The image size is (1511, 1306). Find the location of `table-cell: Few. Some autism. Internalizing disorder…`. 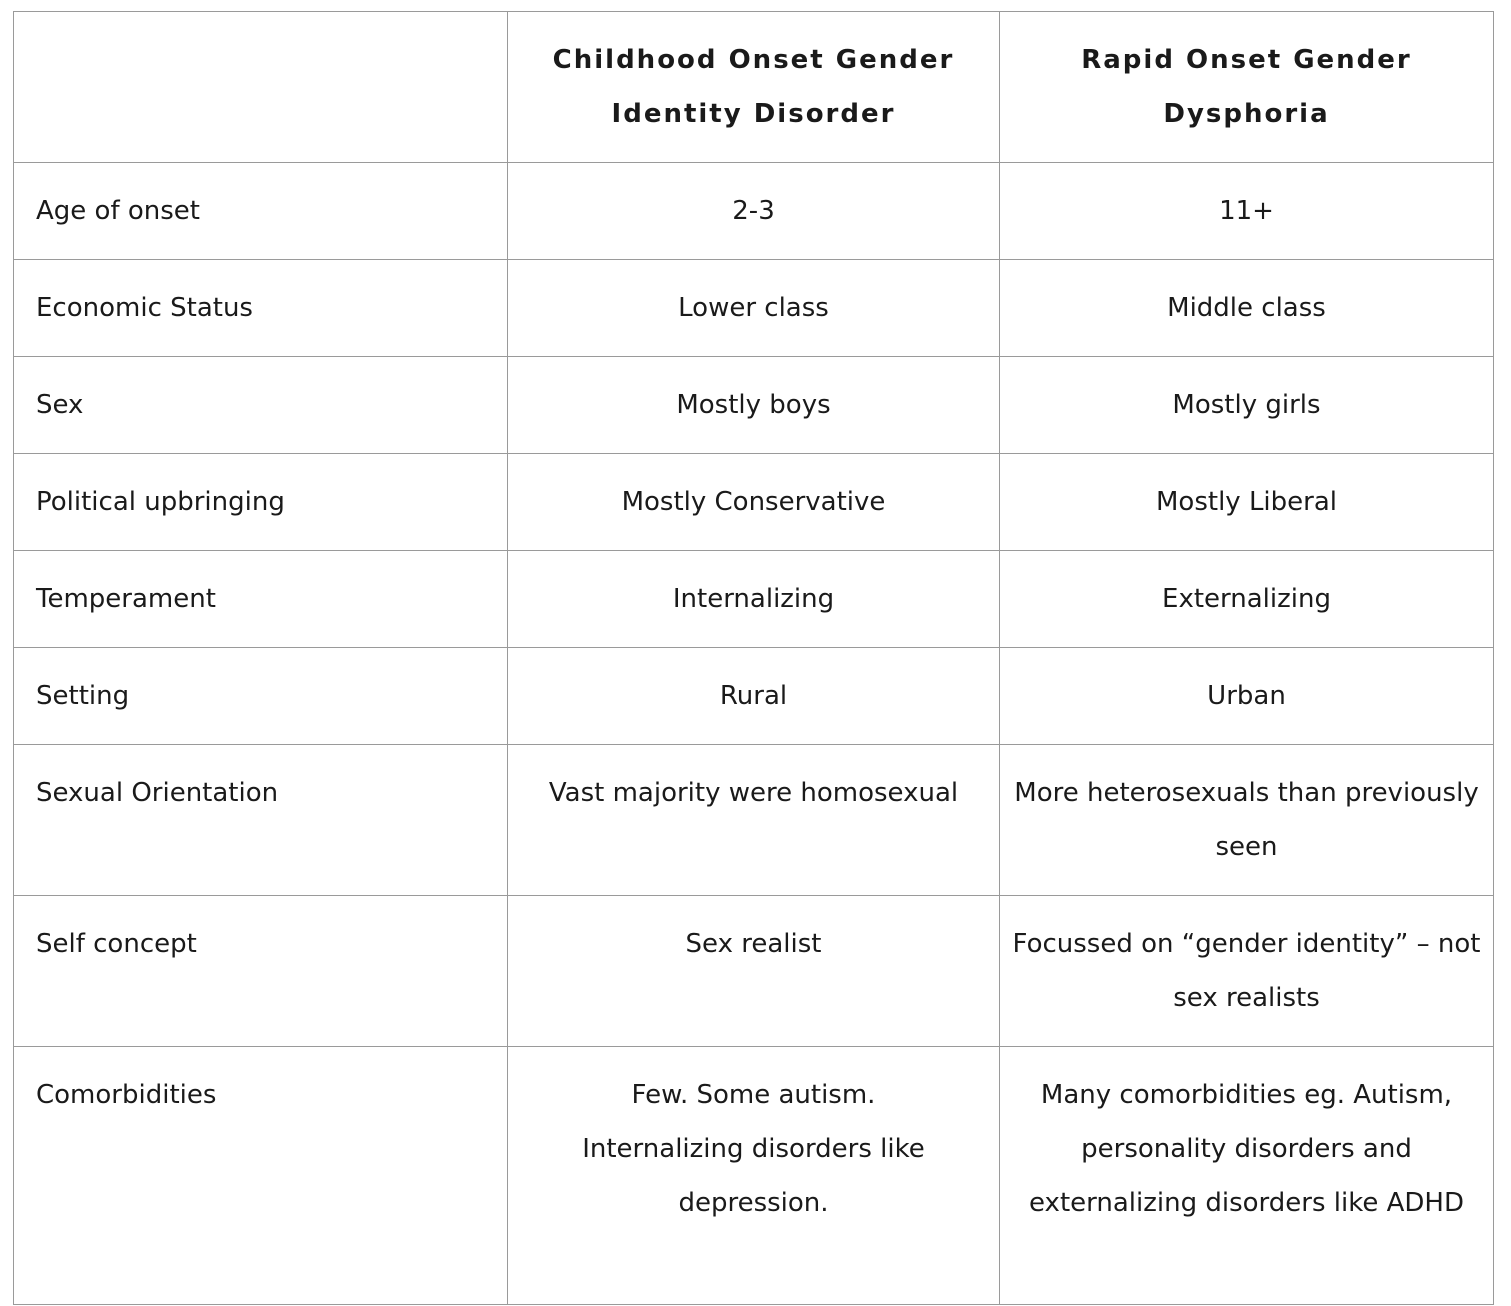

table-cell: Few. Some autism. Internalizing disorder… is located at coordinates (753, 1175).